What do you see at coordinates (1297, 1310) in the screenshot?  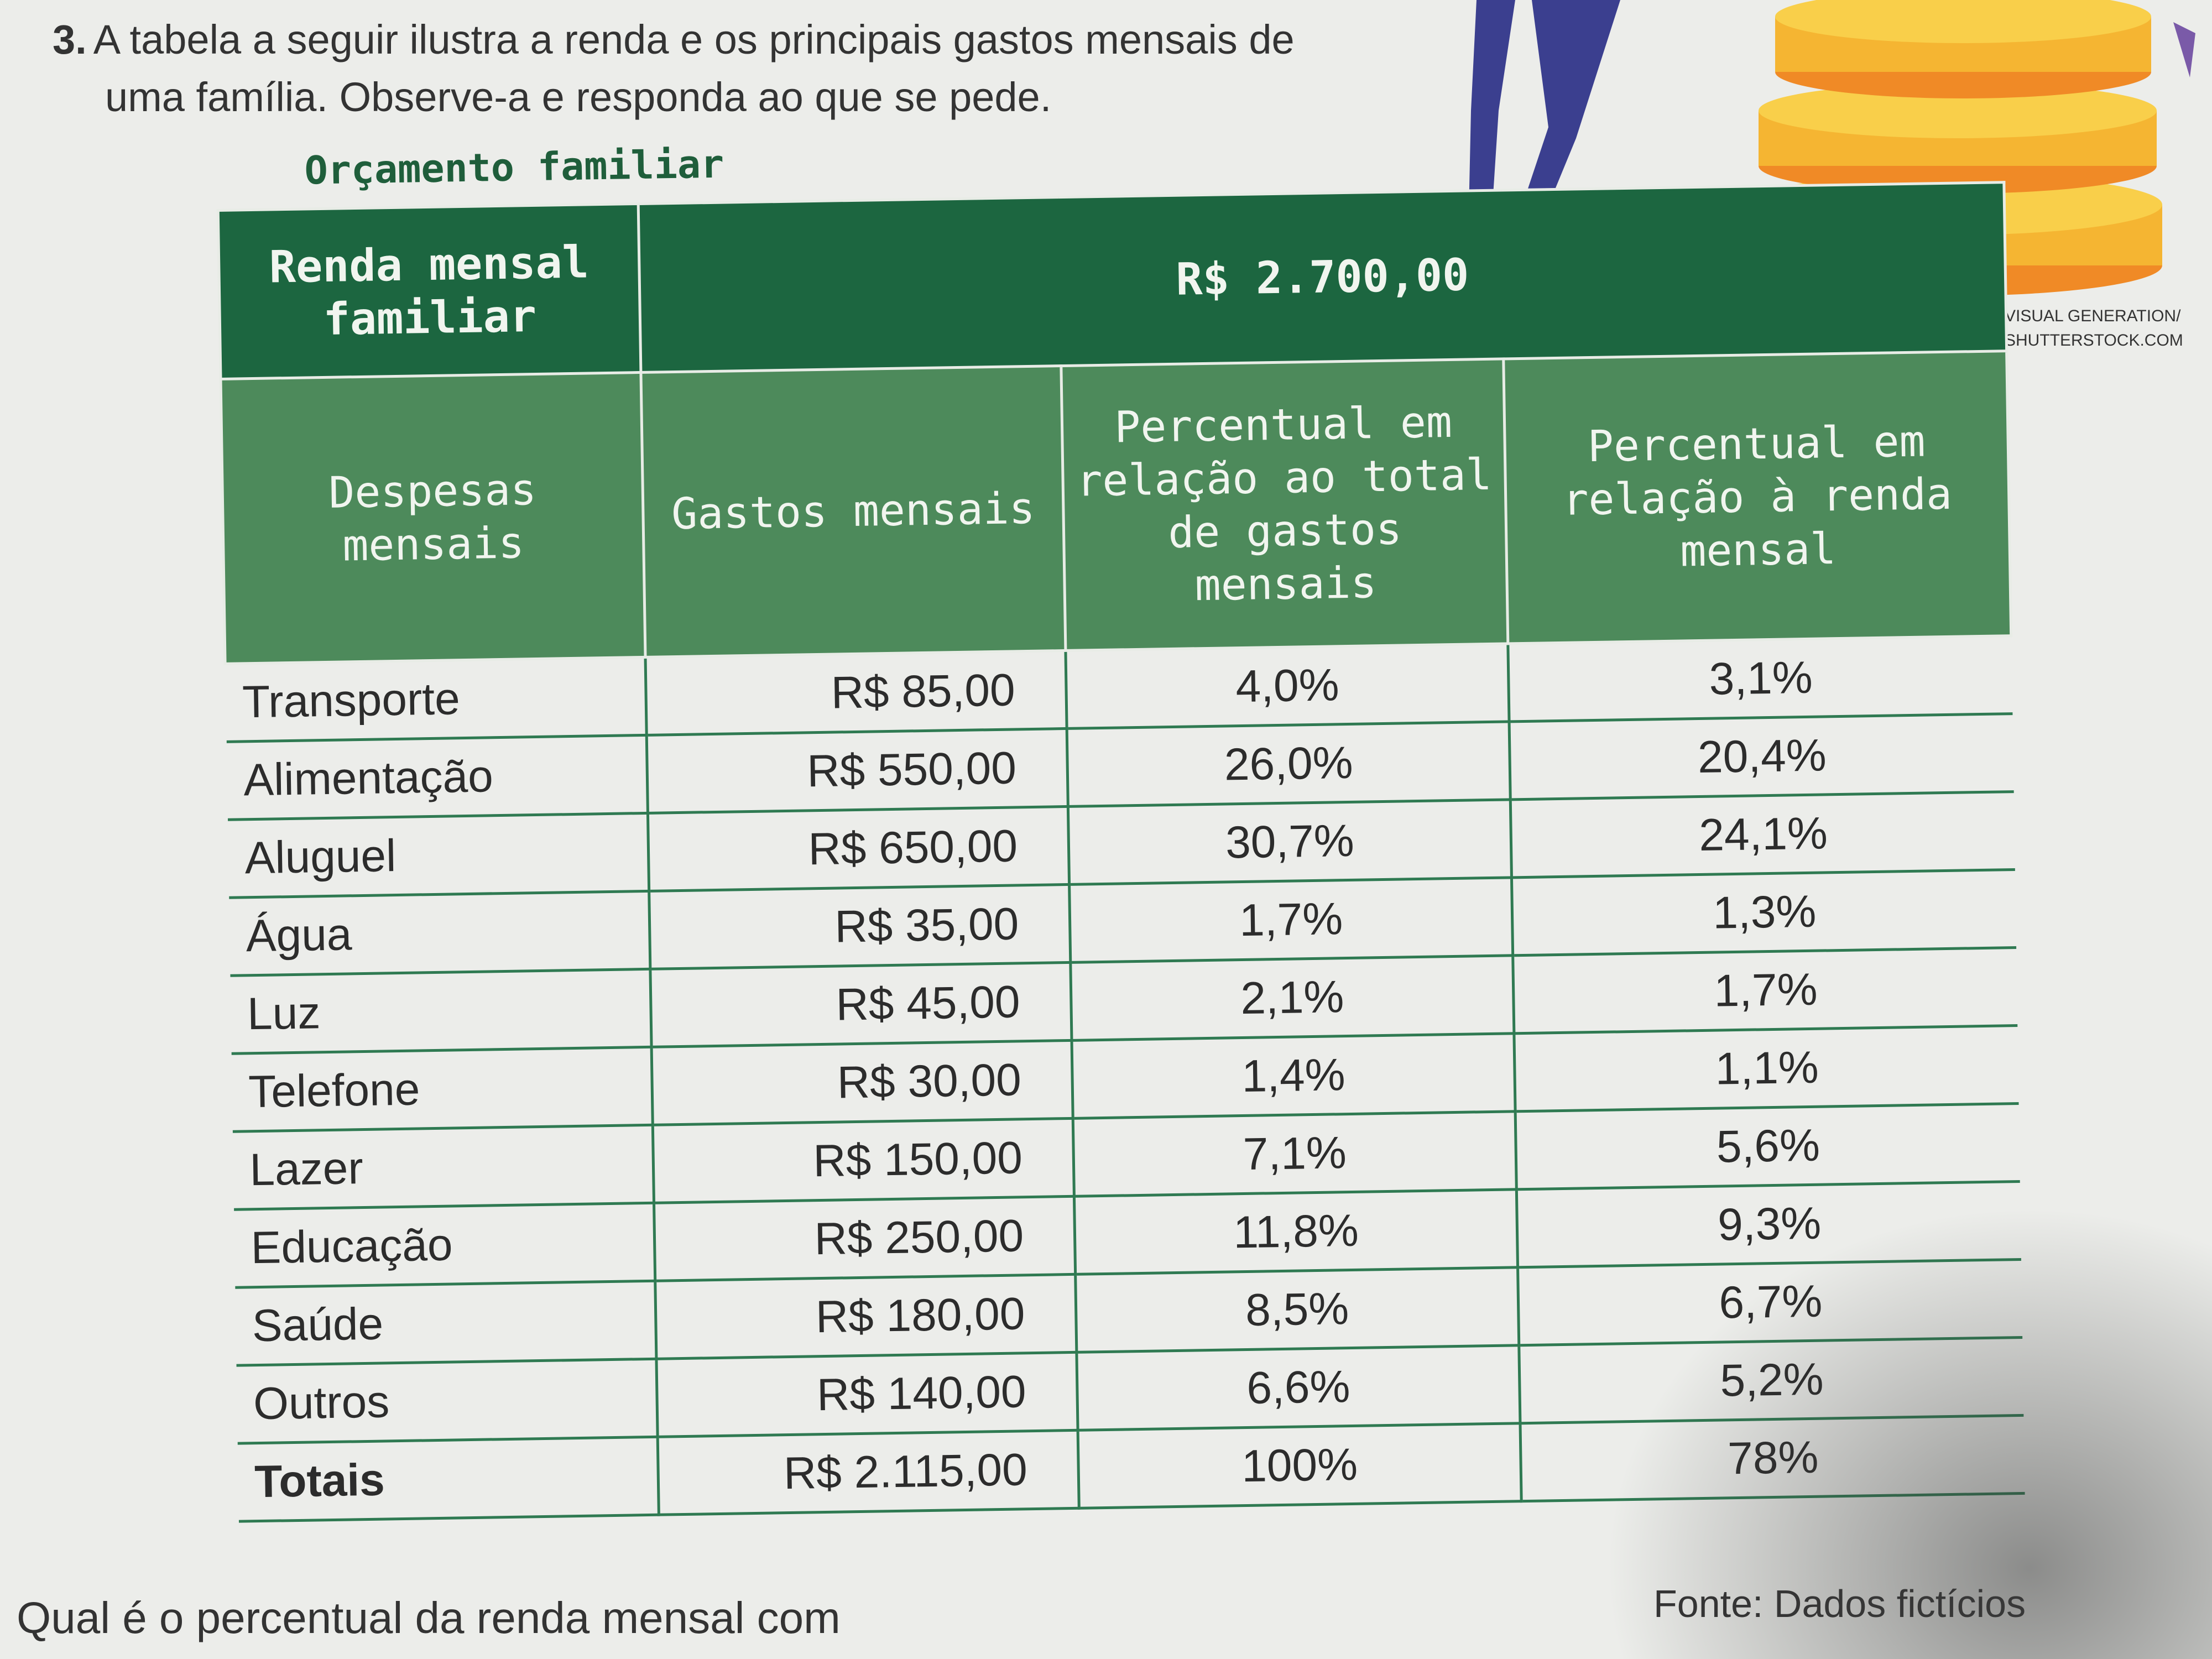 I see `row-pct-total: 8,5%` at bounding box center [1297, 1310].